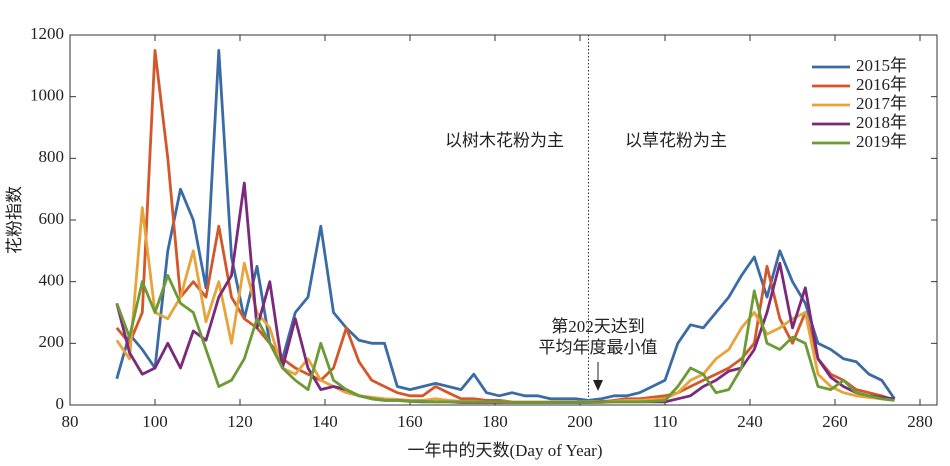 This screenshot has height=466, width=950. What do you see at coordinates (598, 326) in the screenshot?
I see `annotation: 第202天达到` at bounding box center [598, 326].